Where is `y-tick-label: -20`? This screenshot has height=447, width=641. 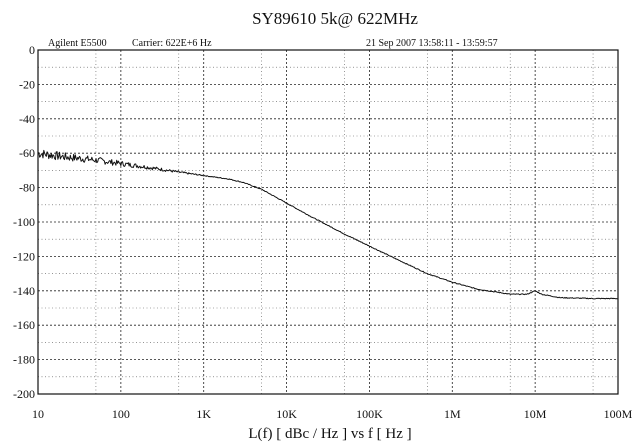 y-tick-label: -20 is located at coordinates (27, 84).